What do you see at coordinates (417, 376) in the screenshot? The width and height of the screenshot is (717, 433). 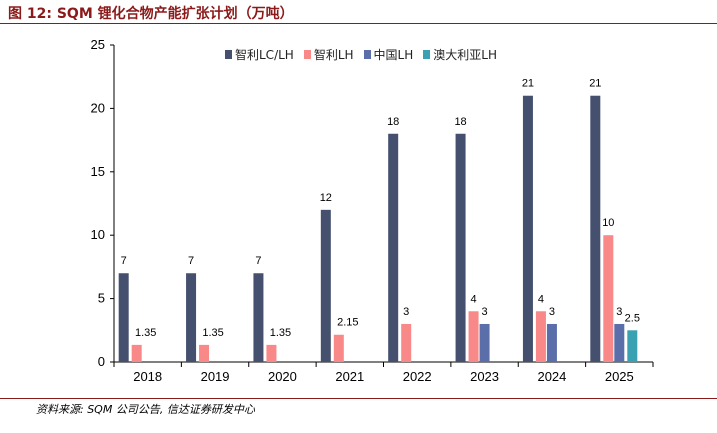 I see `x-tick-label: 2022` at bounding box center [417, 376].